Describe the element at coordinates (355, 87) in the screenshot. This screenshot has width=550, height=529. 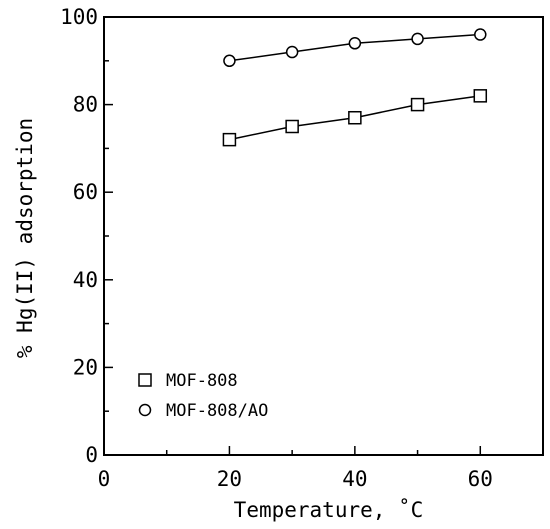
I see `series-layer` at that location.